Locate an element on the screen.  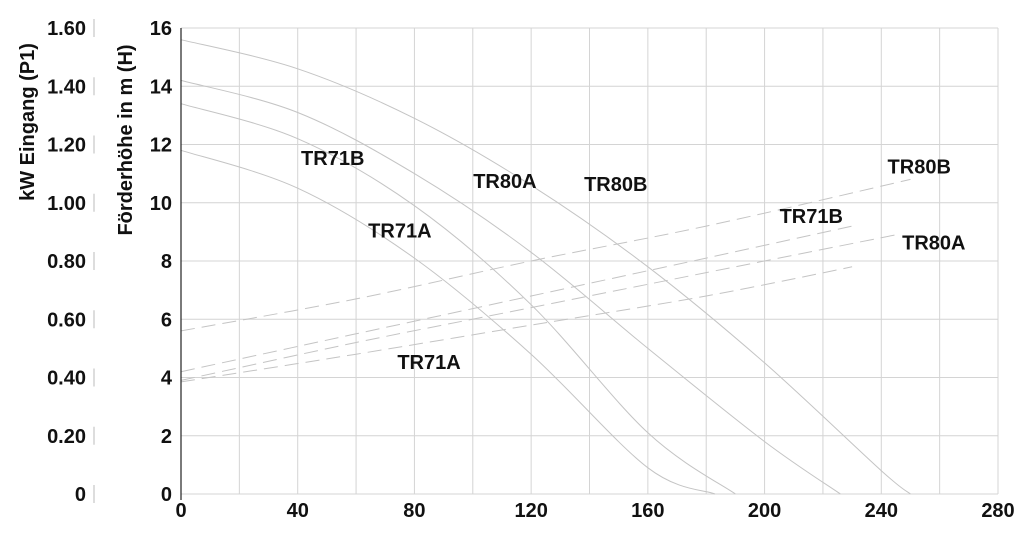
y2-tick-label: 0.40 is located at coordinates (66, 379).